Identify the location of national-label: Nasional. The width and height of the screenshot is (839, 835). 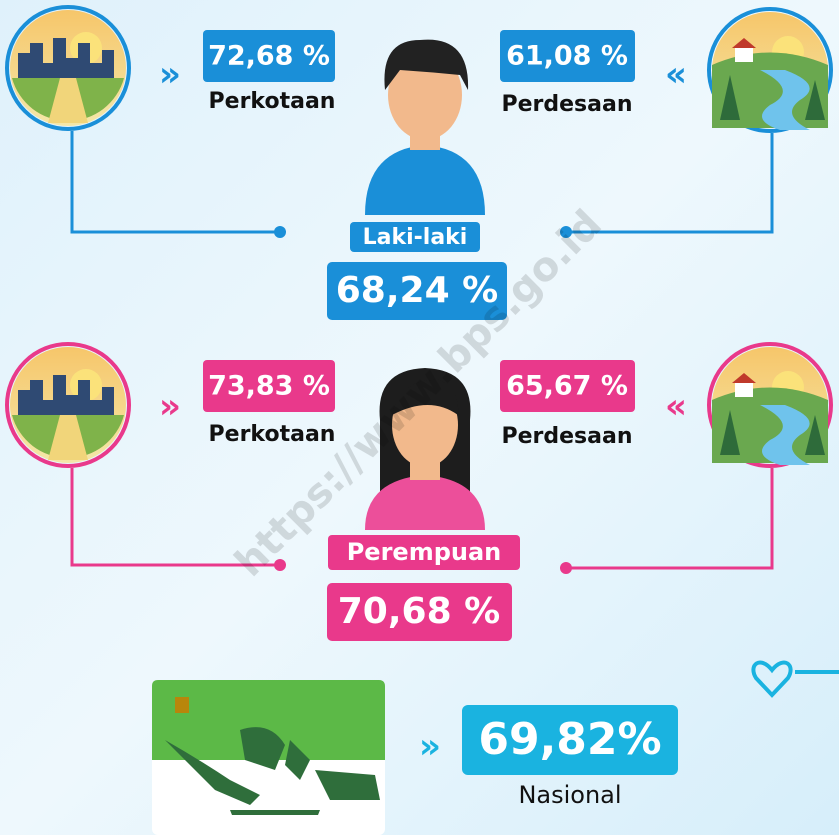
(569, 795).